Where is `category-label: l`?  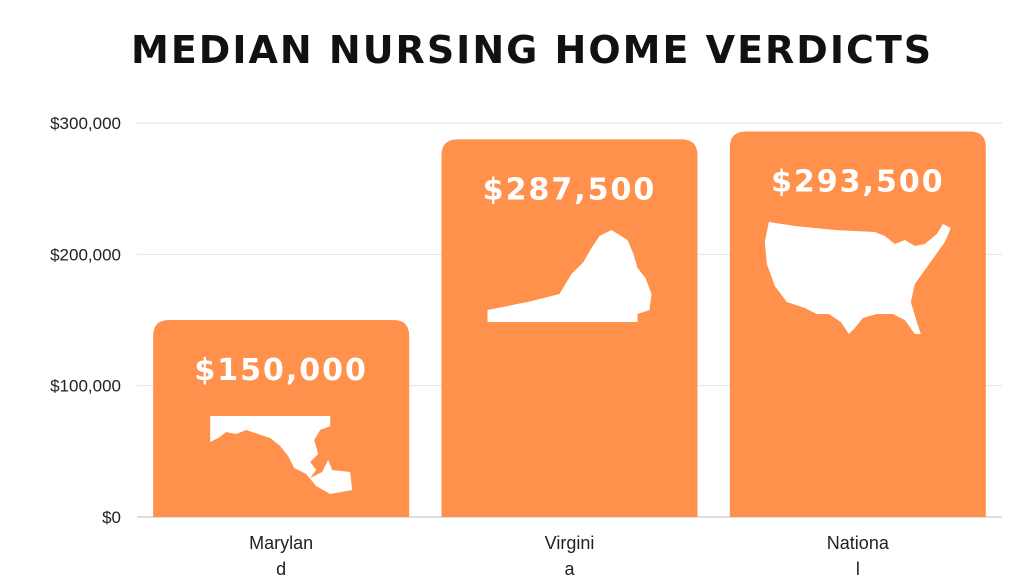 category-label: l is located at coordinates (858, 567).